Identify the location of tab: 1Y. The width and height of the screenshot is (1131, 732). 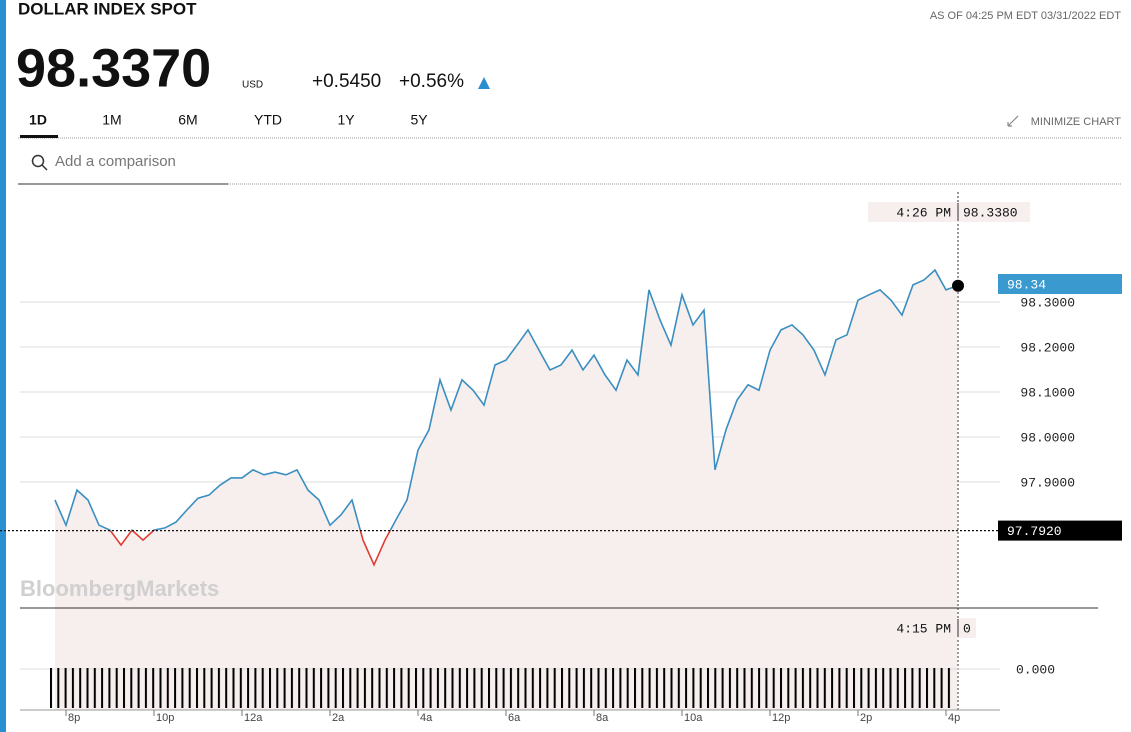
(346, 120).